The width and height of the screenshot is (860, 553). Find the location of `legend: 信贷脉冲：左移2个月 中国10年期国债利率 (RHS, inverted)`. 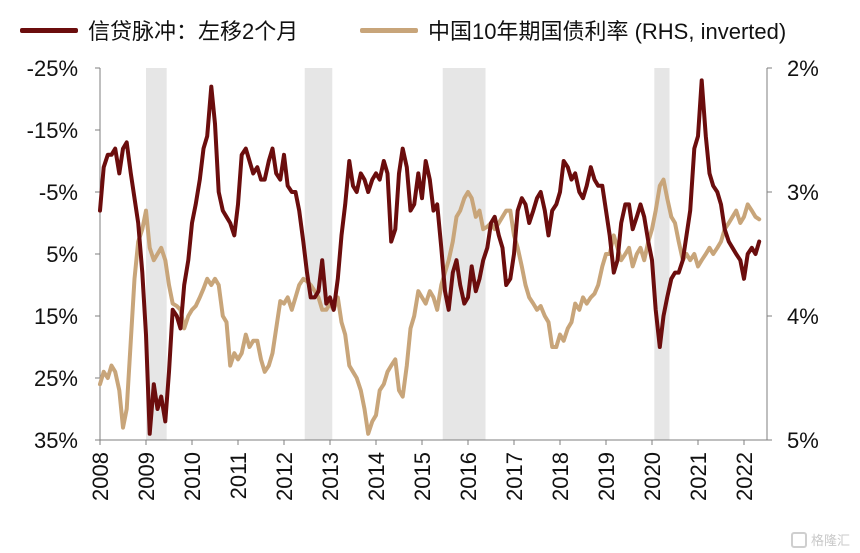

legend: 信贷脉冲：左移2个月 中国10年期国债利率 (RHS, inverted) is located at coordinates (430, 32).